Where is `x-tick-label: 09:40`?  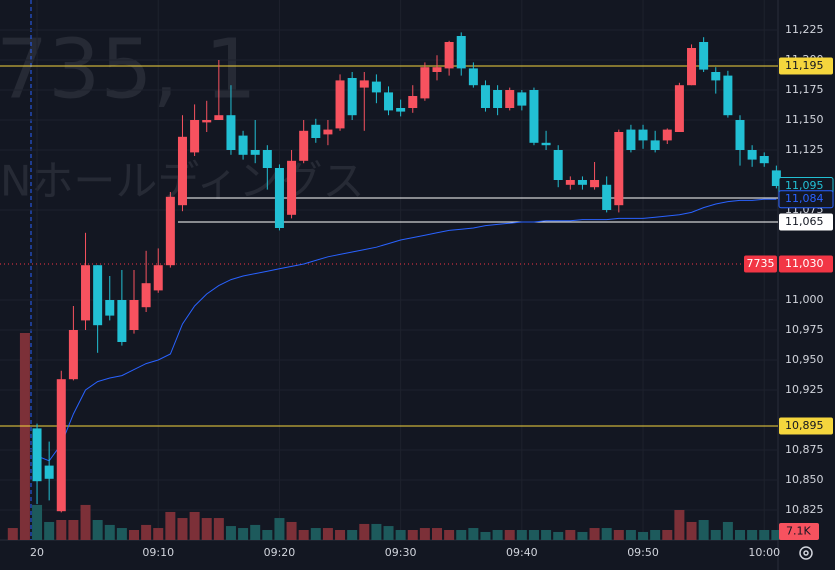 x-tick-label: 09:40 is located at coordinates (522, 552).